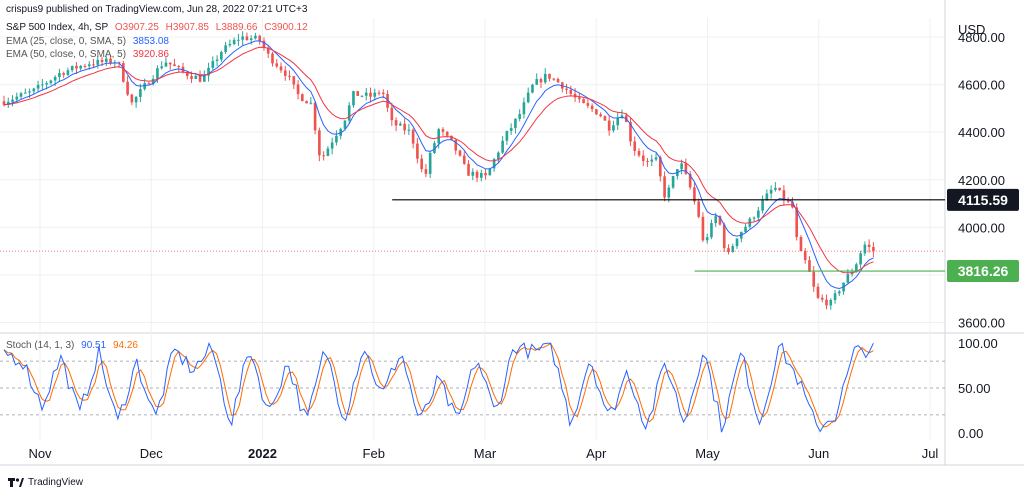  What do you see at coordinates (45, 482) in the screenshot?
I see `footer: TradingView` at bounding box center [45, 482].